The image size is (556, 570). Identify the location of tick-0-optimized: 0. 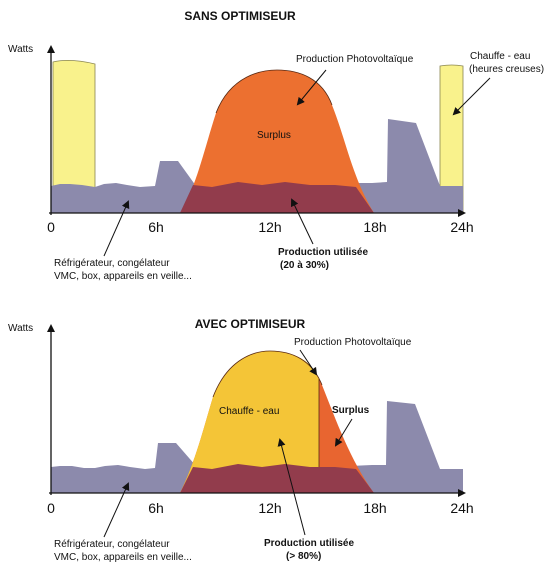
(51, 508).